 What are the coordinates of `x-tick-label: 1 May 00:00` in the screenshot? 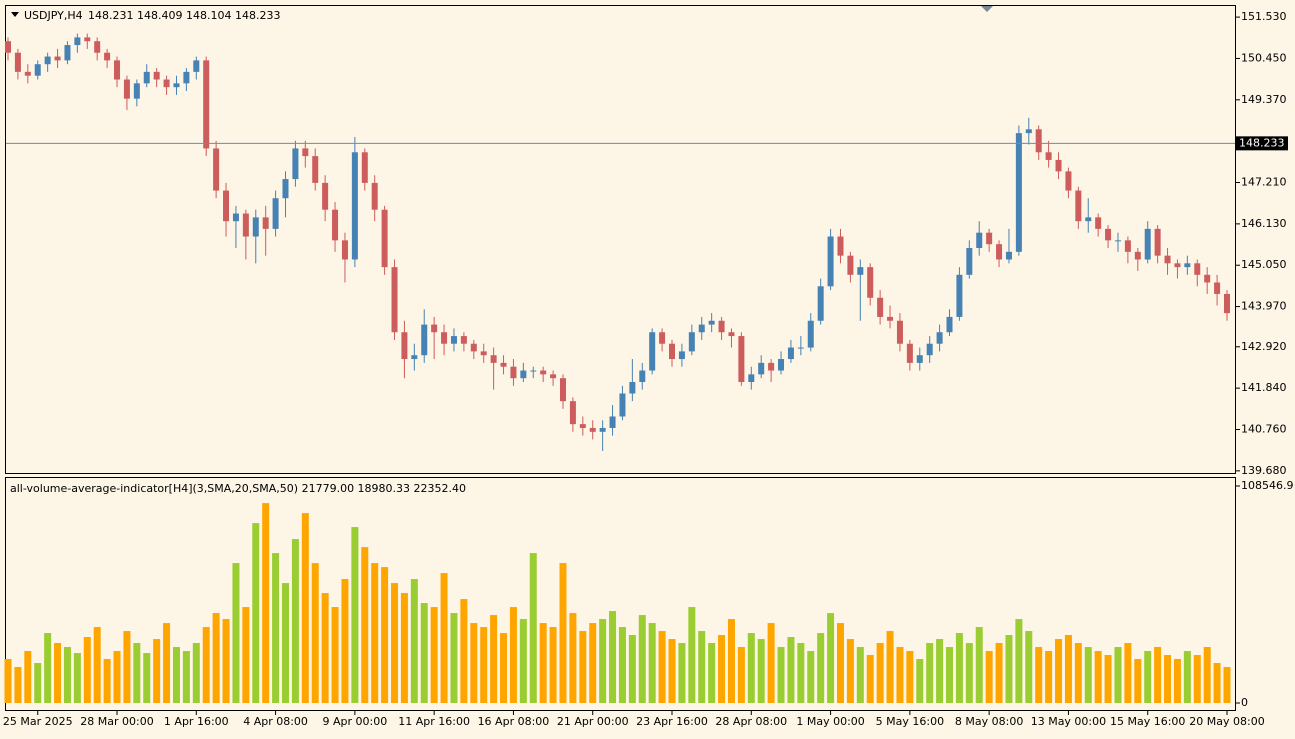 It's located at (830, 721).